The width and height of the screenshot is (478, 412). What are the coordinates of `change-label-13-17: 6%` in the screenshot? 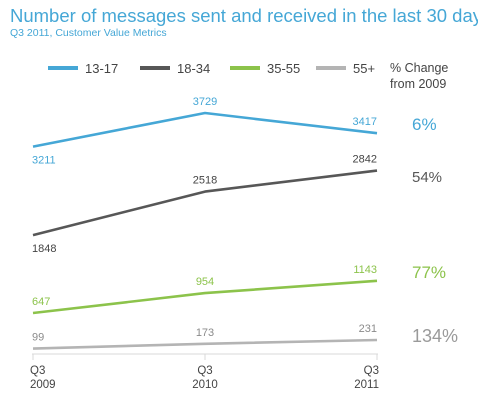 It's located at (424, 124).